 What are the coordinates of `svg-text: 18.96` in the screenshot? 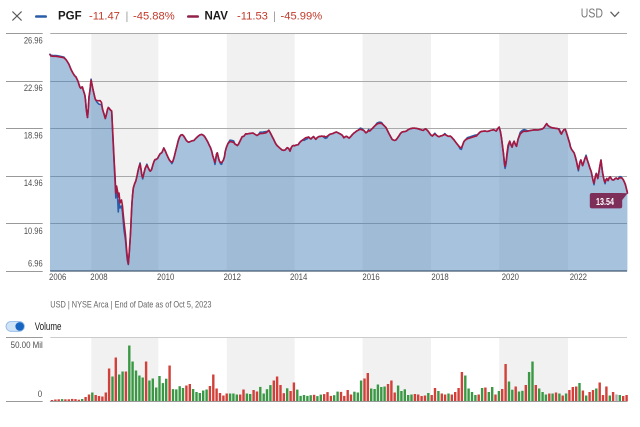 It's located at (33, 135).